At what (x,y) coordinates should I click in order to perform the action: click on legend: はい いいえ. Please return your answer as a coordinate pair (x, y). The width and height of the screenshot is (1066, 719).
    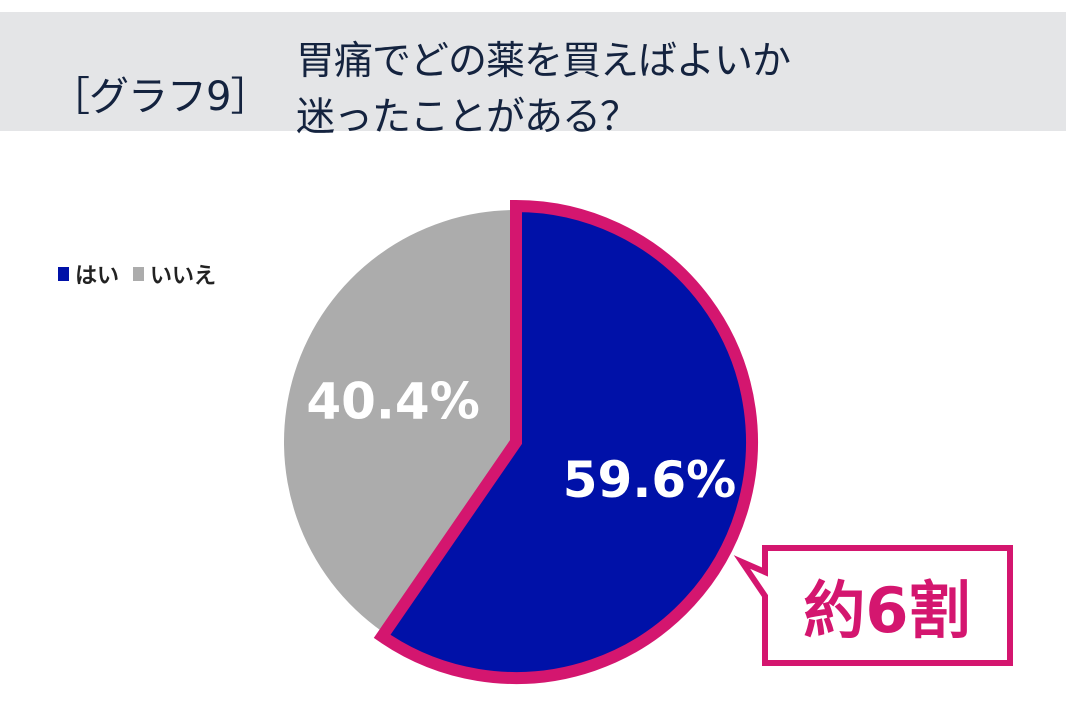
    Looking at the image, I should click on (137, 274).